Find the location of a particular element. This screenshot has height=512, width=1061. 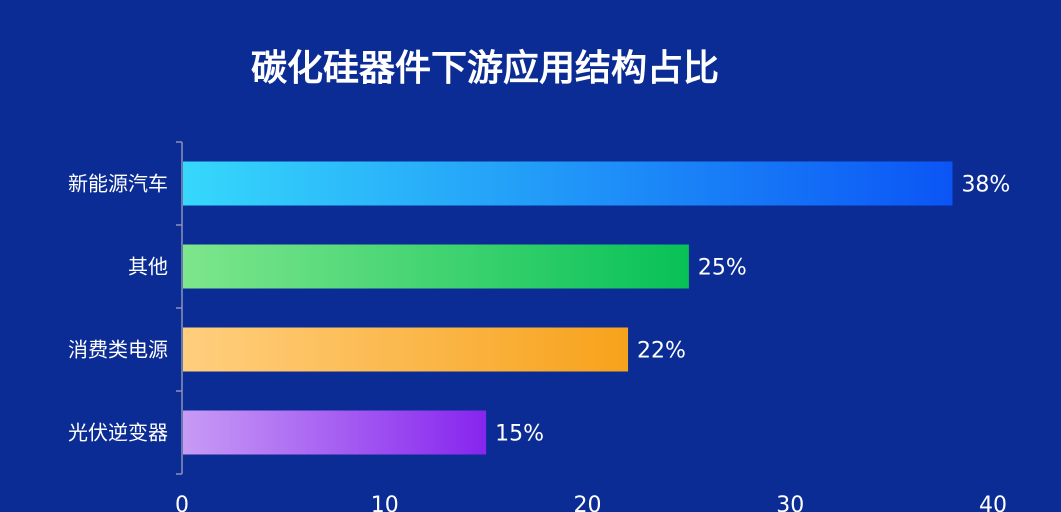

x-tick-label: 20 is located at coordinates (588, 502).